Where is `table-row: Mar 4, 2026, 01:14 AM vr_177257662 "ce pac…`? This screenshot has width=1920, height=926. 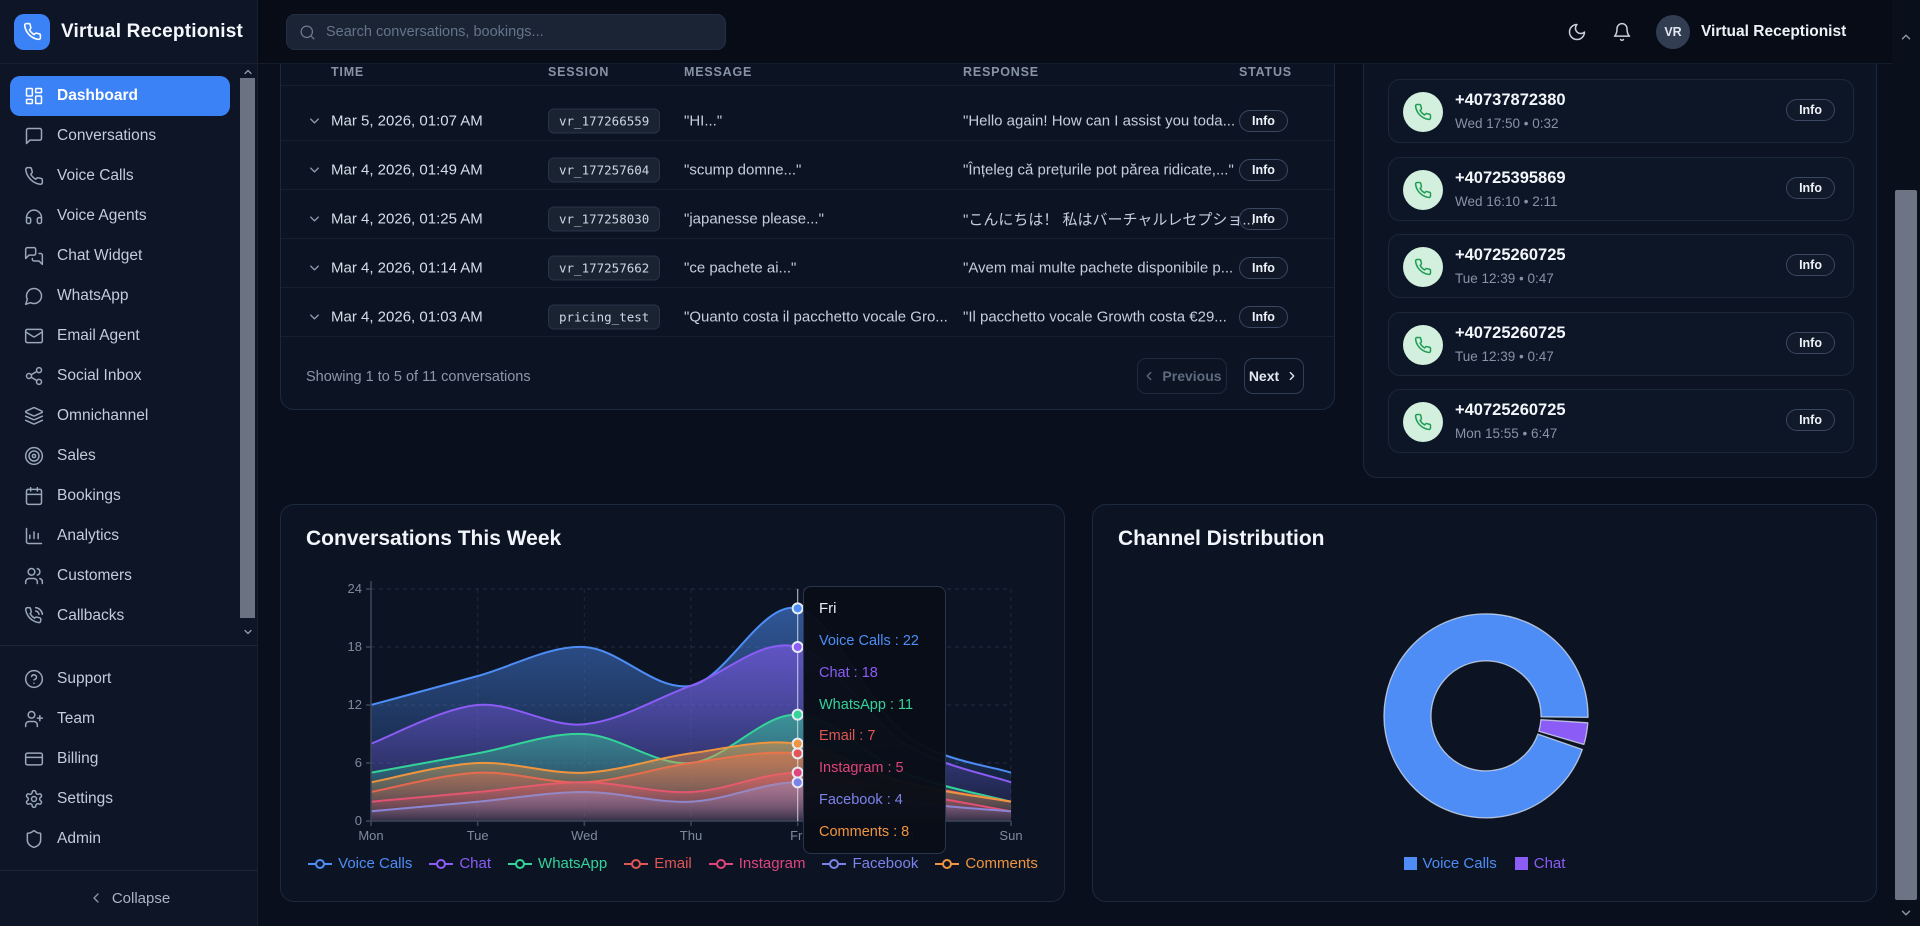
table-row: Mar 4, 2026, 01:14 AM vr_177257662 "ce pac… is located at coordinates (807, 267).